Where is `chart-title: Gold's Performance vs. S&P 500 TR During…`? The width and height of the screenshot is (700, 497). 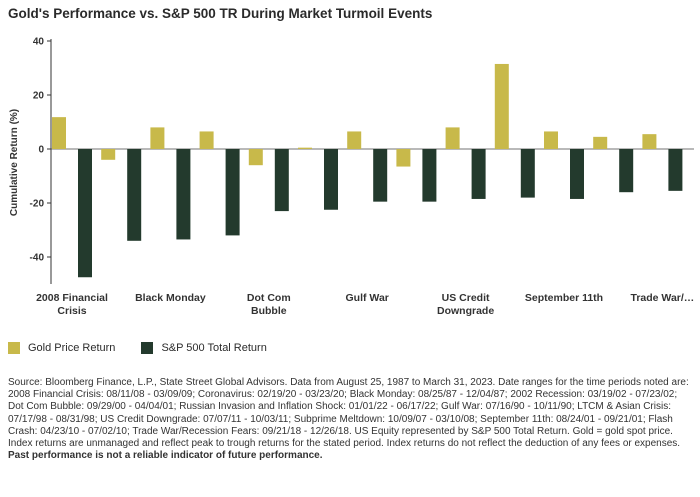 chart-title: Gold's Performance vs. S&P 500 TR During… is located at coordinates (220, 13).